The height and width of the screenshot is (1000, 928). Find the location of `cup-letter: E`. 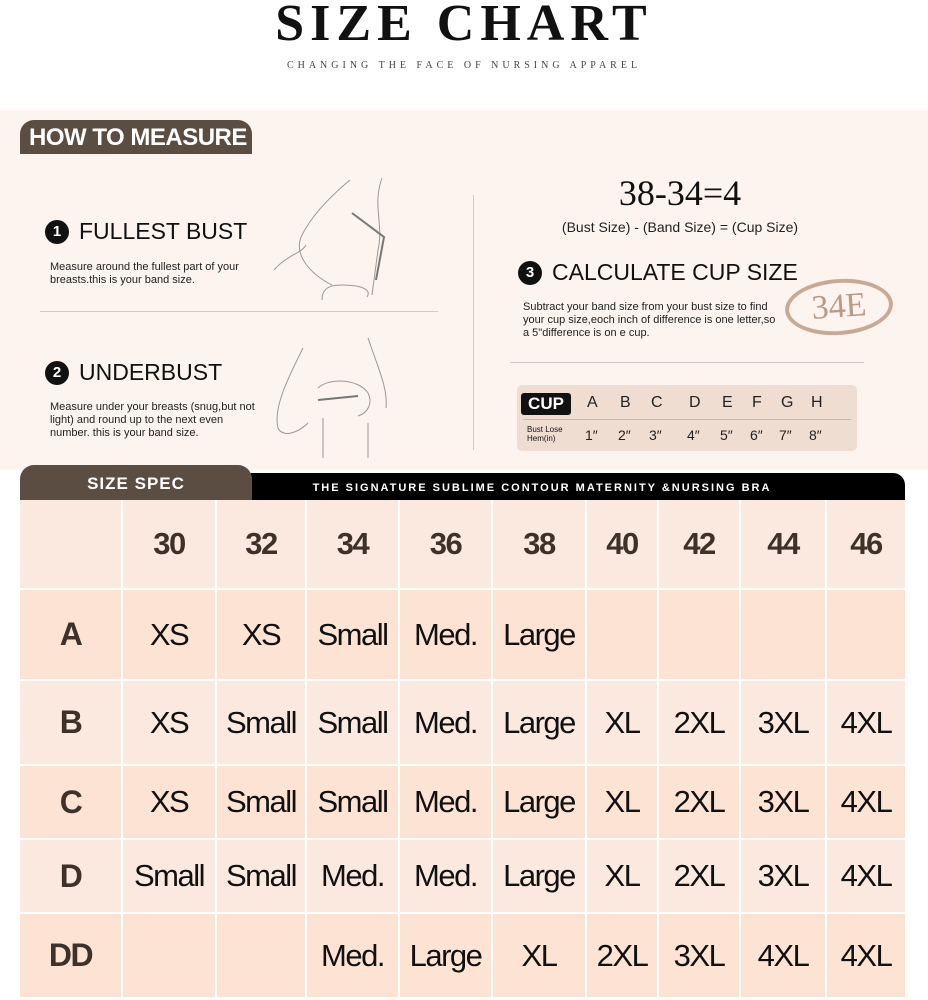

cup-letter: E is located at coordinates (727, 402).